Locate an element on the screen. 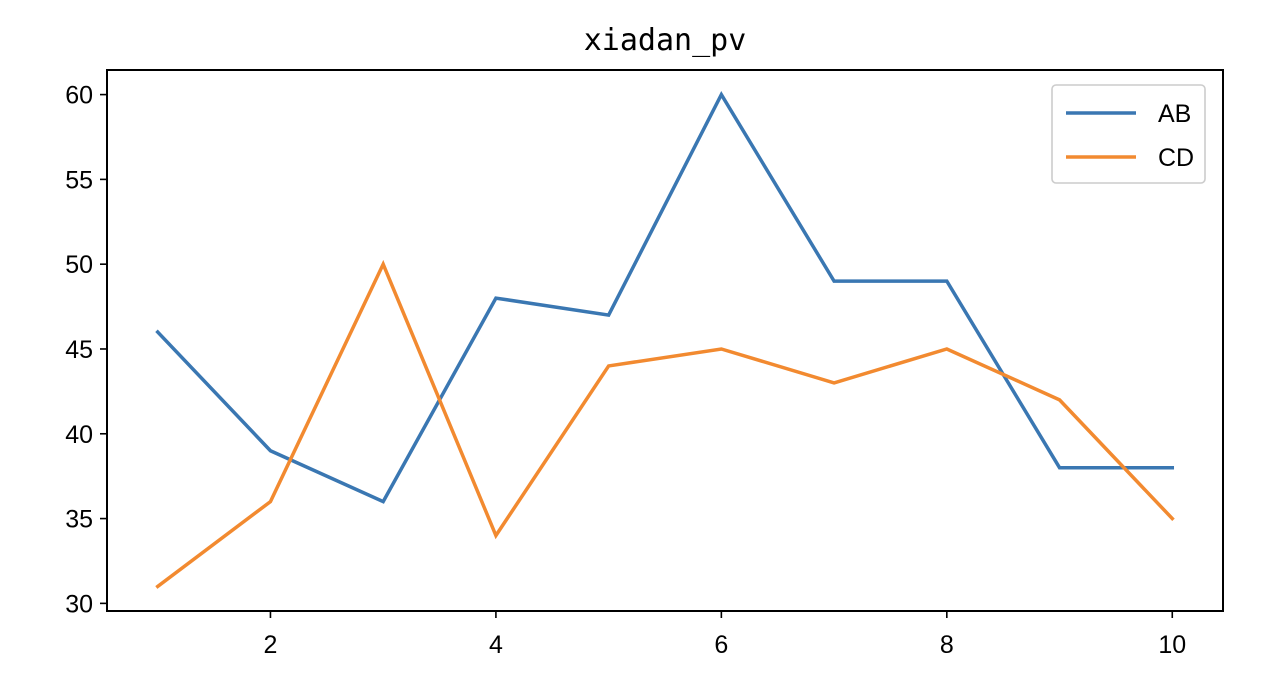 The height and width of the screenshot is (692, 1266). x-tick-label: 8 is located at coordinates (947, 645).